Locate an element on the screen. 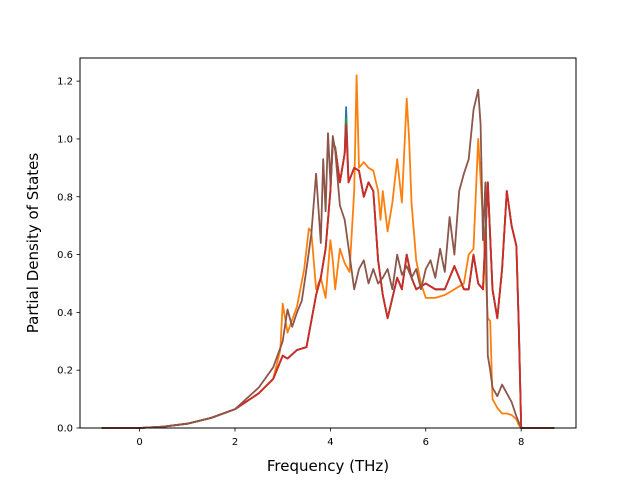 This screenshot has width=640, height=484. y-tick-label: 0.2 is located at coordinates (65, 371).